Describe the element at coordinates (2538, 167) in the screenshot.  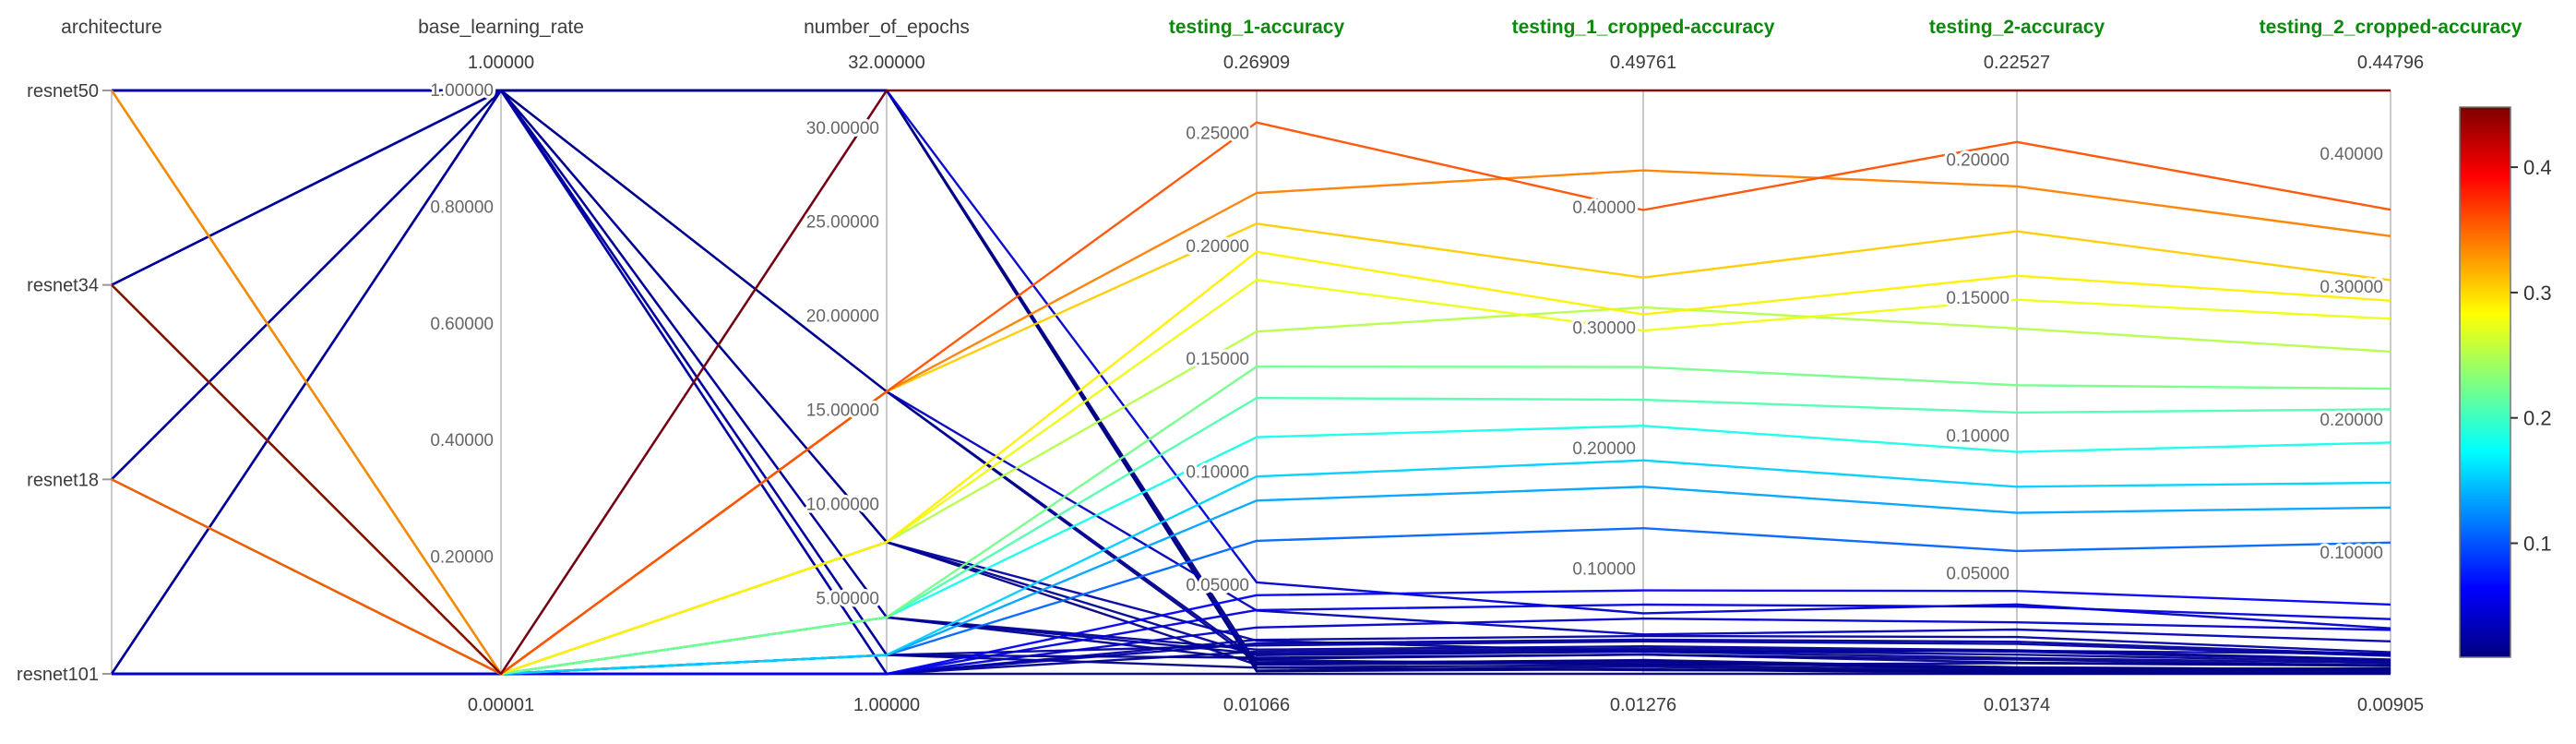
I see `colorbar-tick-label: 0.4` at that location.